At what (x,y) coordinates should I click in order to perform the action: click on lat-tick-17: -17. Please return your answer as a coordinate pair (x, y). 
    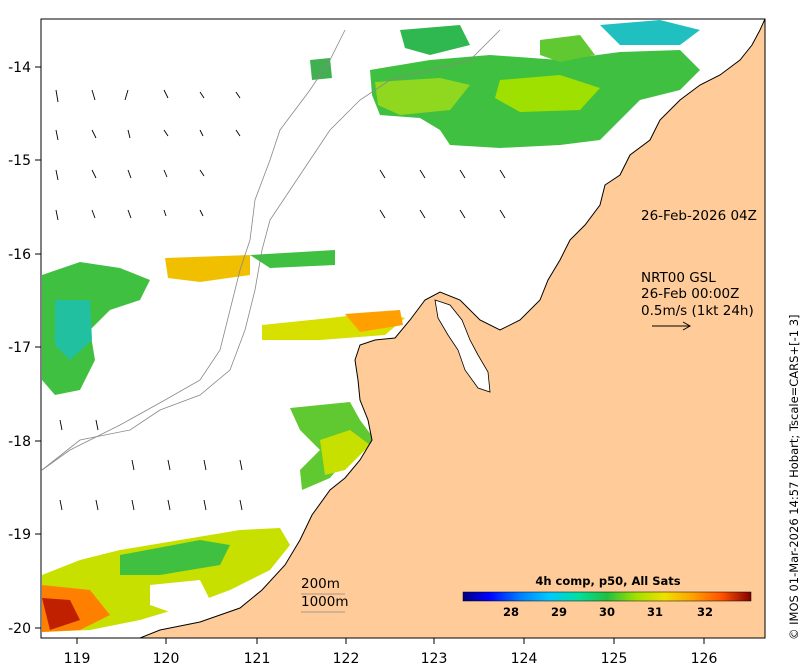
    Looking at the image, I should click on (19, 348).